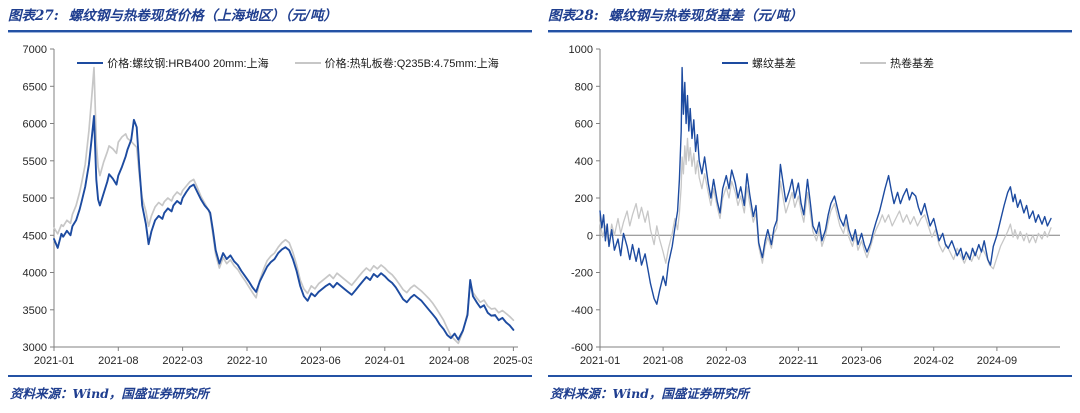 The width and height of the screenshot is (1080, 413). Describe the element at coordinates (512, 361) in the screenshot. I see `svg-text: 2025-03` at that location.